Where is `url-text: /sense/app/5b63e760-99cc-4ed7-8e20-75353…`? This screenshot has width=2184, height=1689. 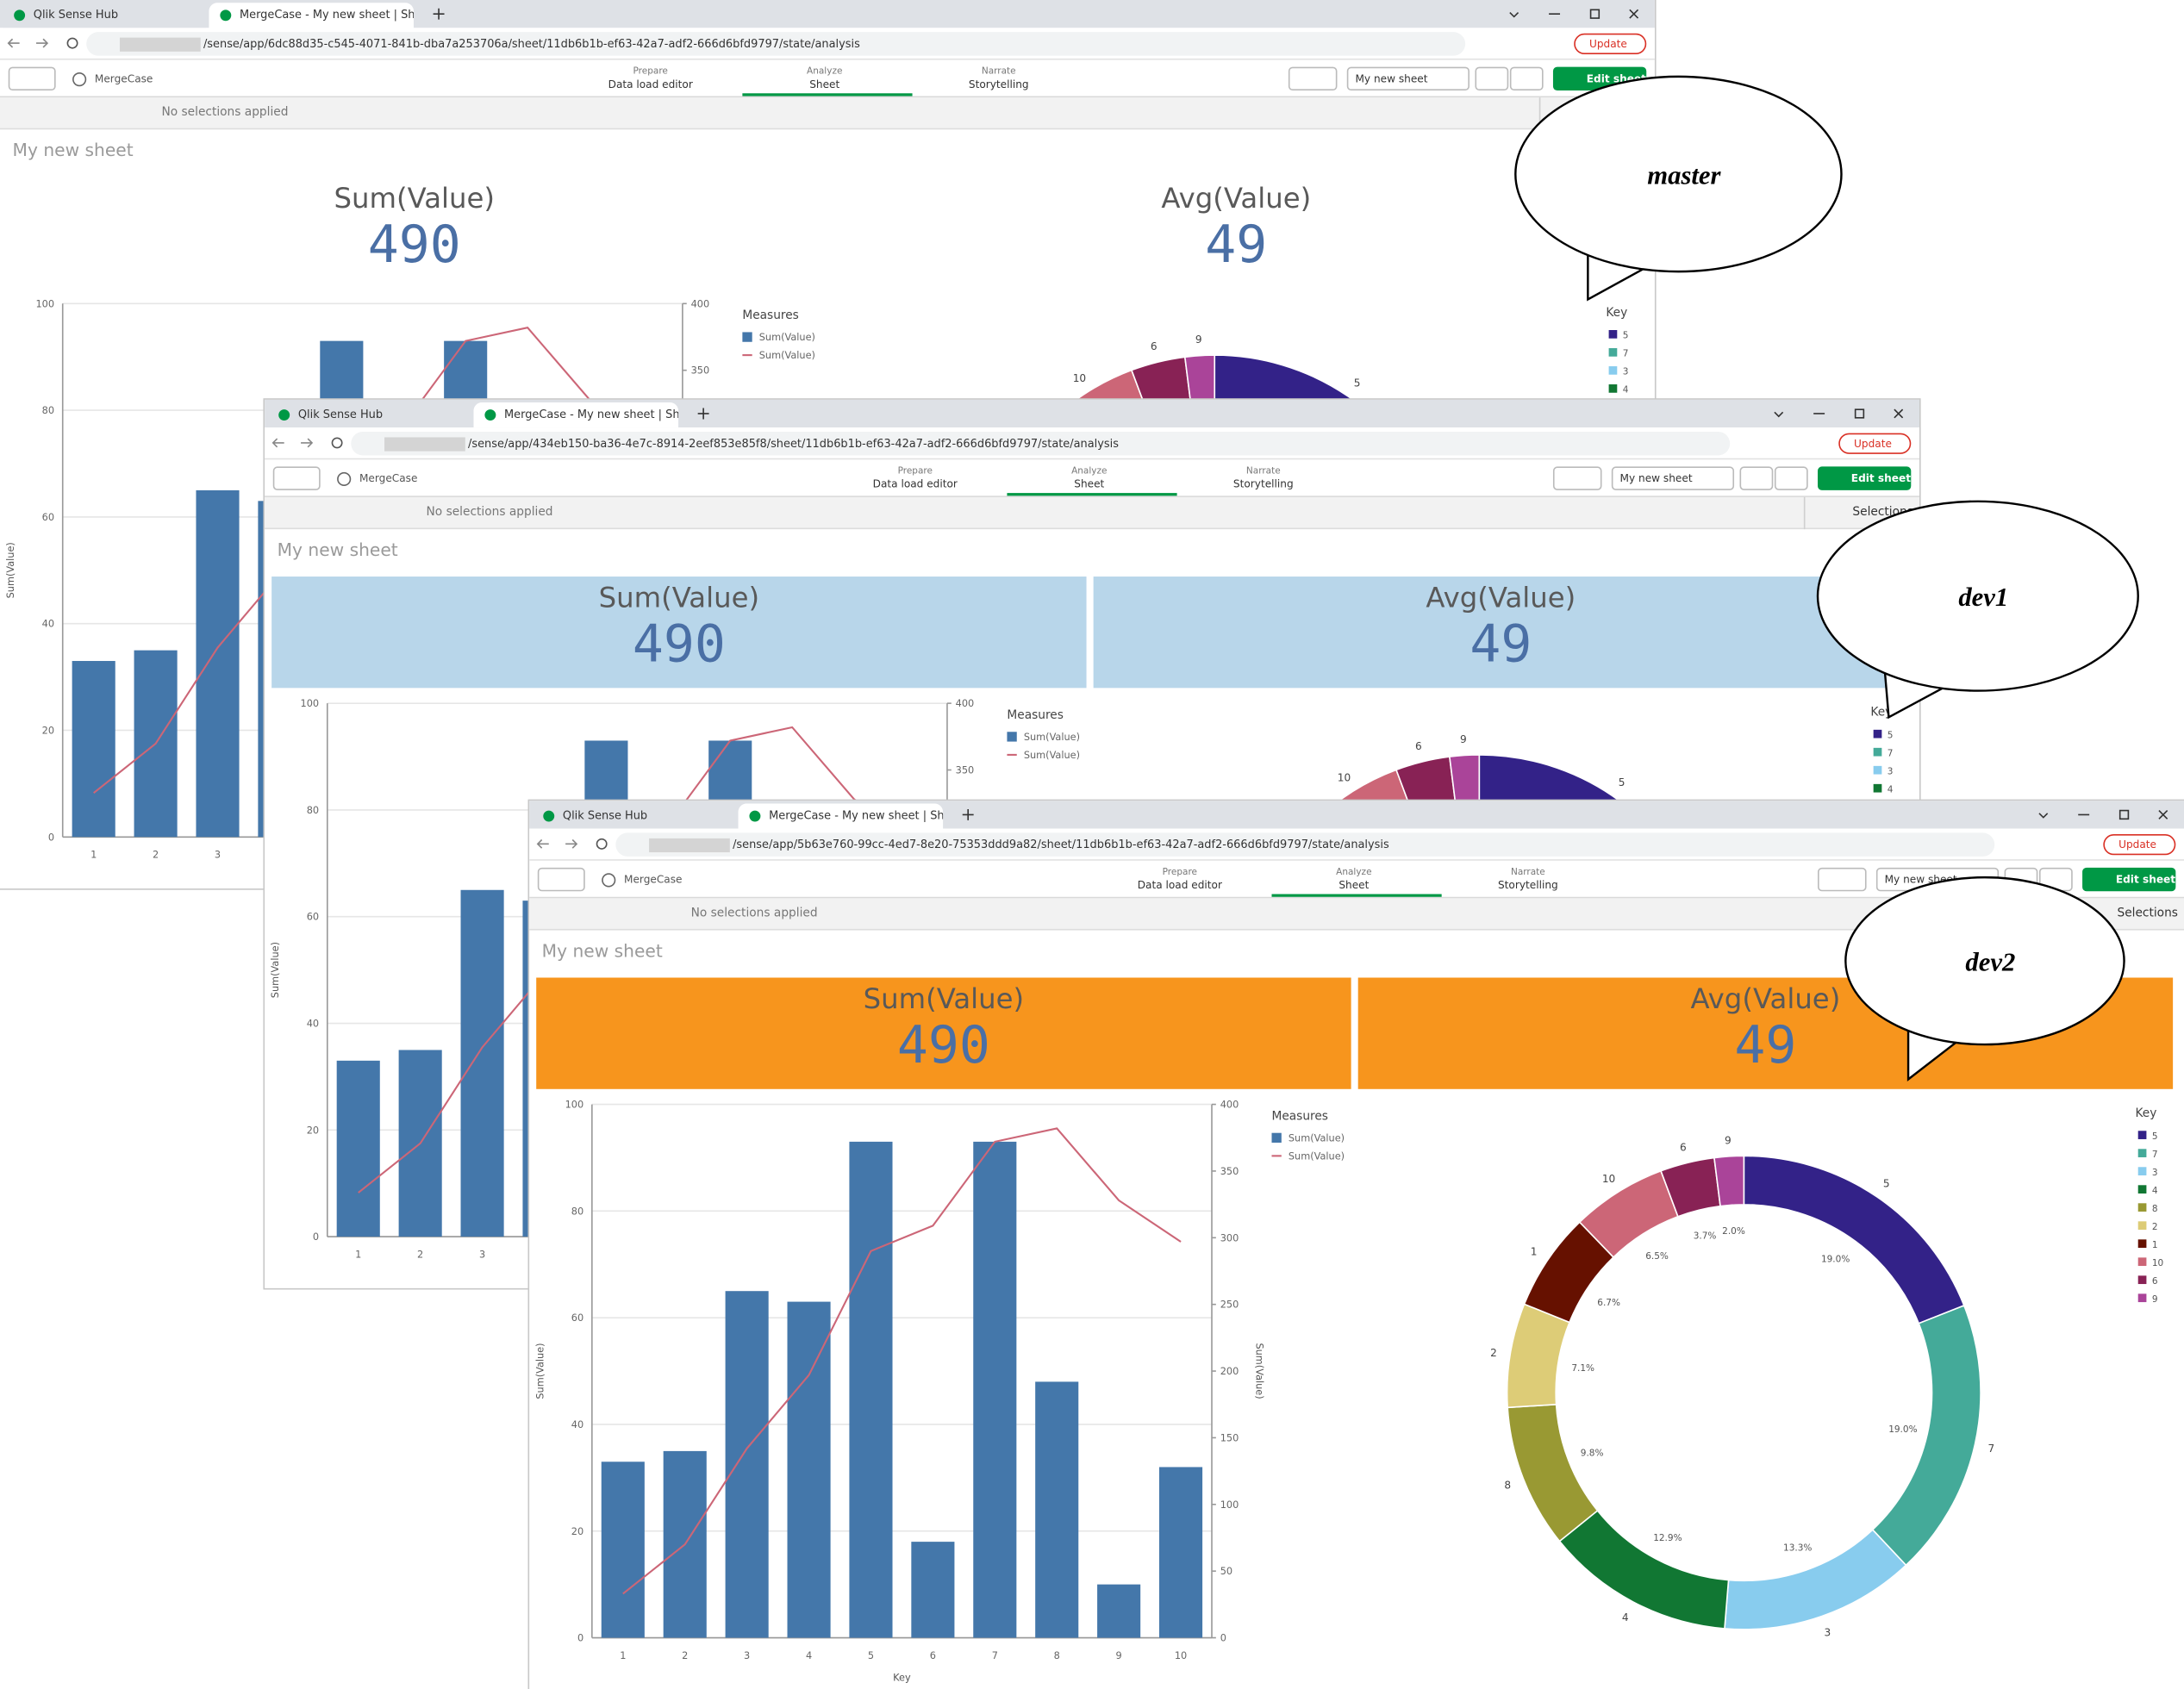
url-text: /sense/app/5b63e760-99cc-4ed7-8e20-75353… is located at coordinates (1061, 844).